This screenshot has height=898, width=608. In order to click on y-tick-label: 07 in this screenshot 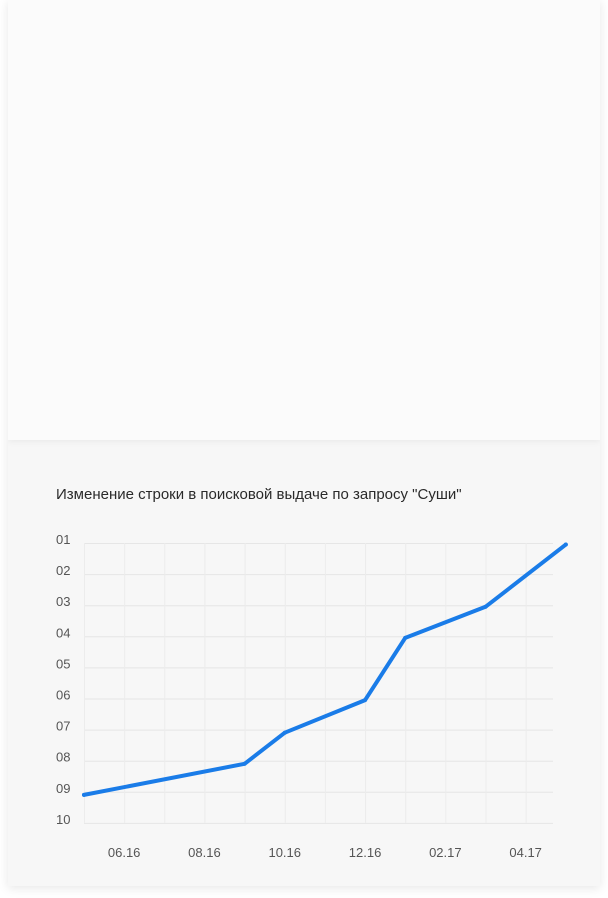, I will do `click(63, 726)`.